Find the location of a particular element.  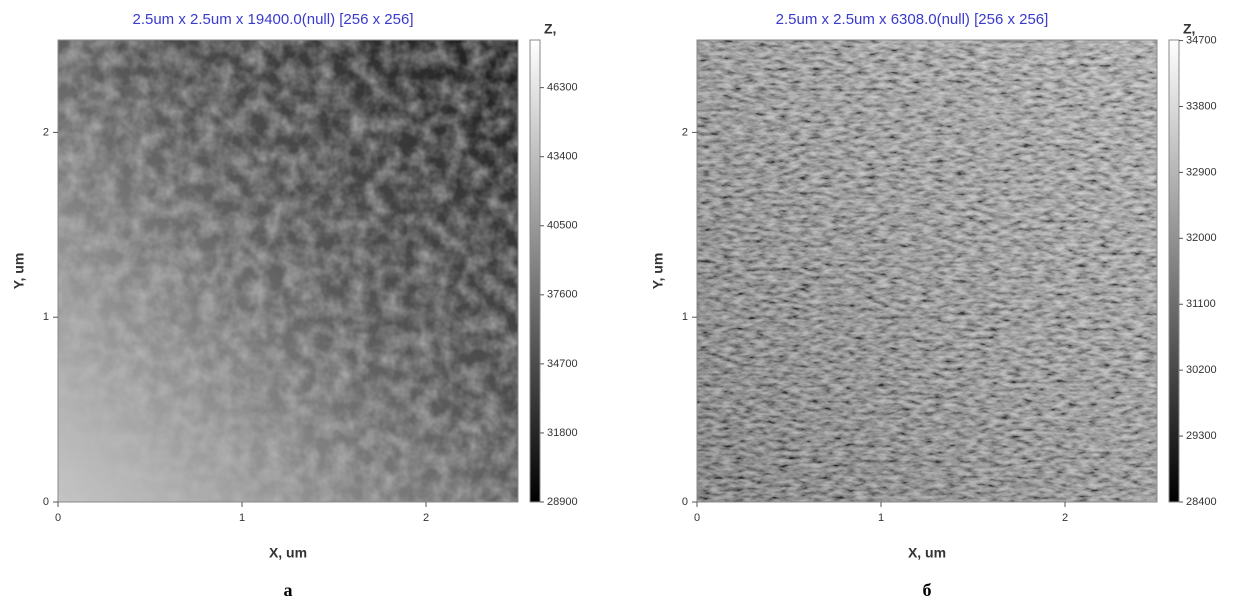

caption: а is located at coordinates (288, 590).